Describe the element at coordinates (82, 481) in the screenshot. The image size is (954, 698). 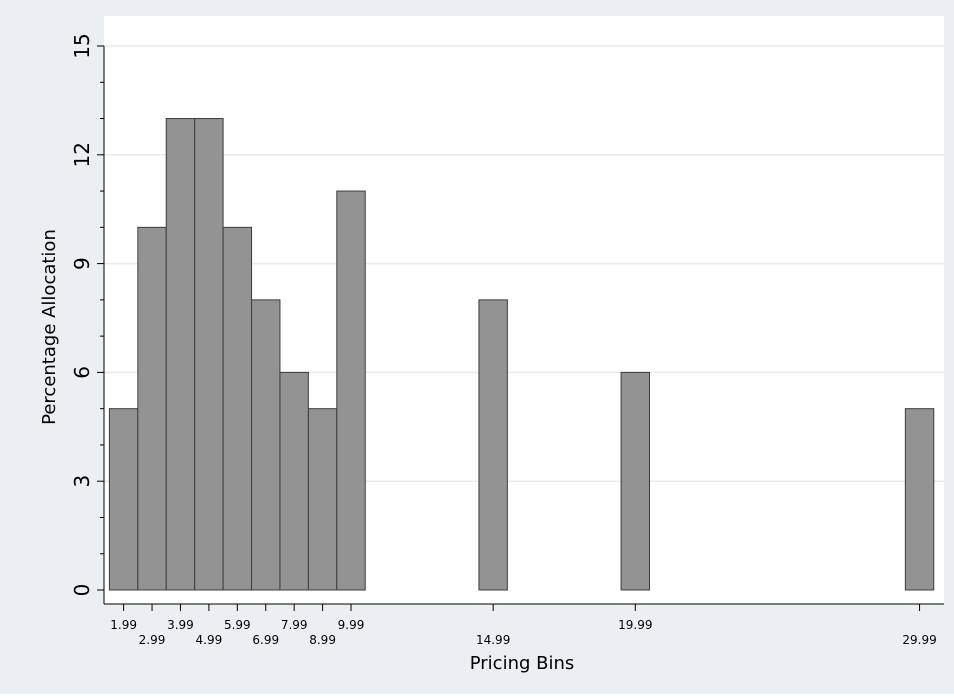
I see `y-tick-label: 3` at that location.